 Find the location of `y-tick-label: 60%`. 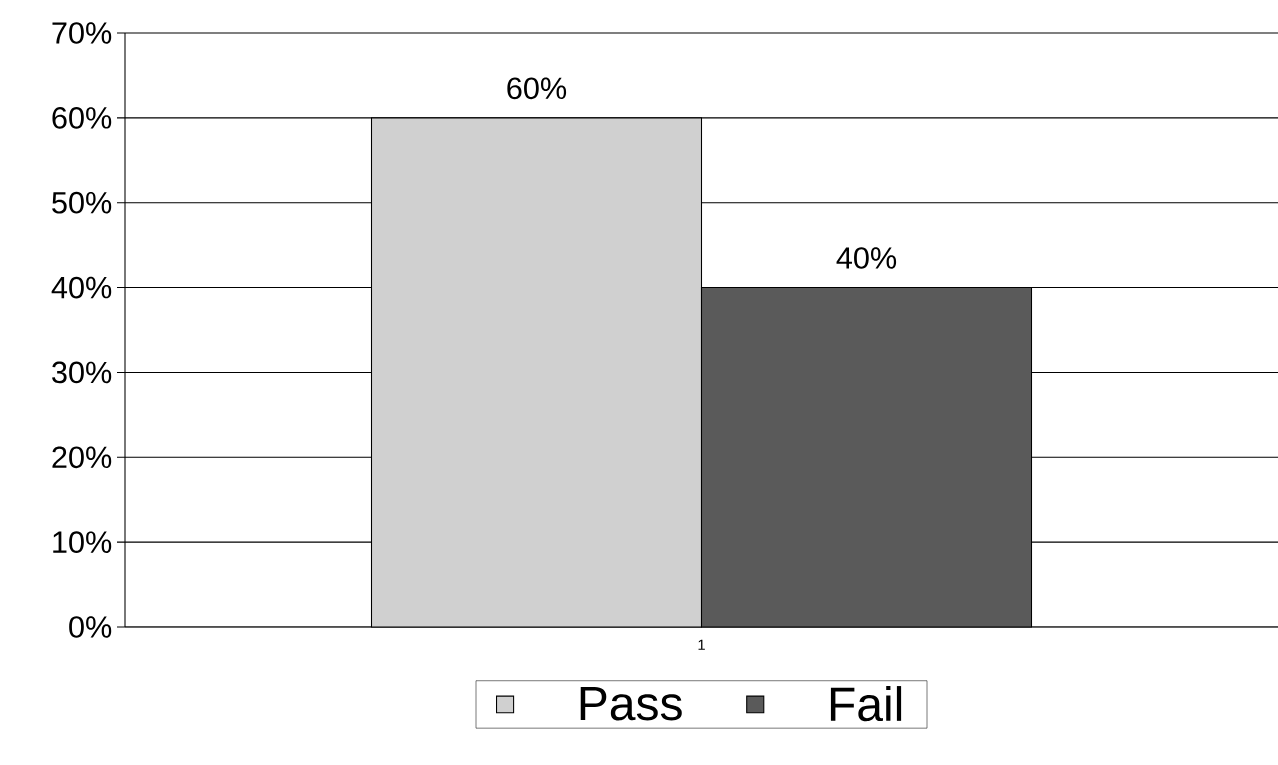

y-tick-label: 60% is located at coordinates (82, 118).